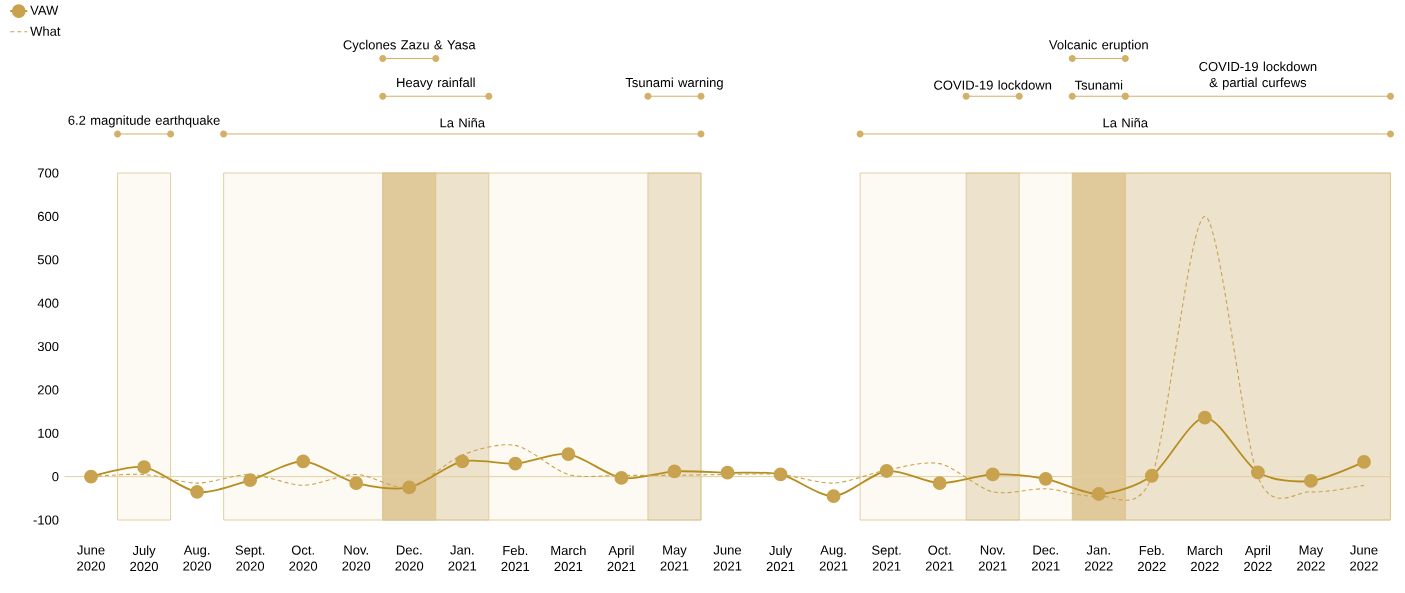  What do you see at coordinates (886, 558) in the screenshot?
I see `x-tick-label: Sept. 2021` at bounding box center [886, 558].